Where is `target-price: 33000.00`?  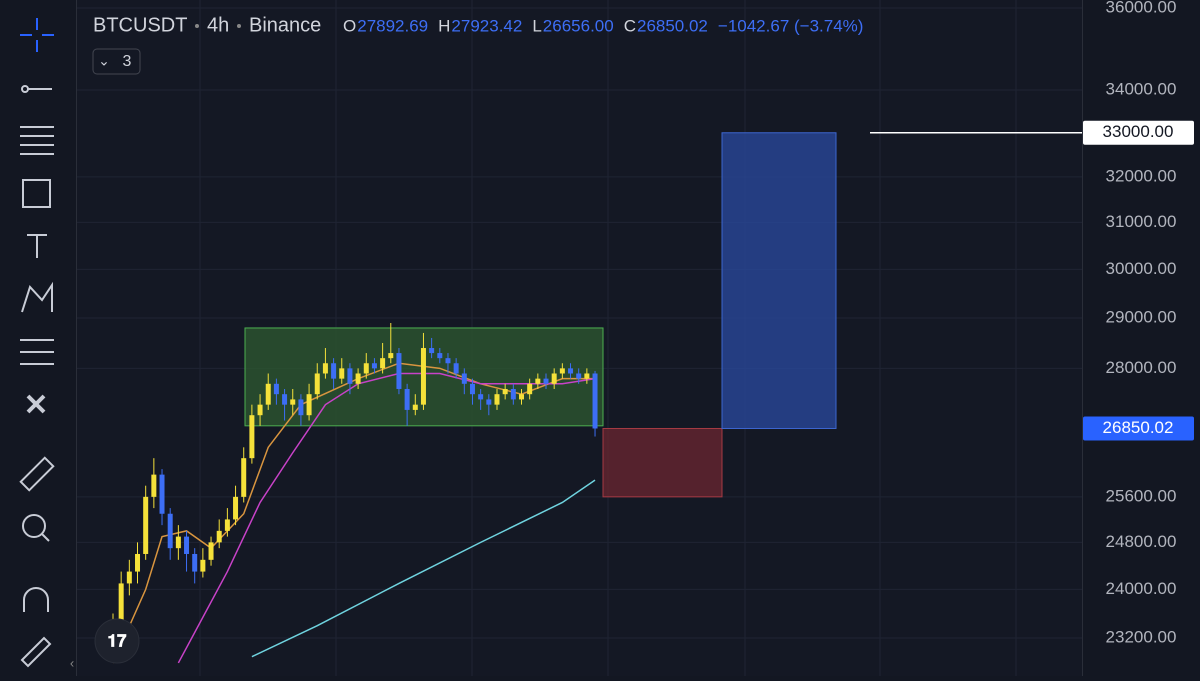 target-price: 33000.00 is located at coordinates (1138, 131).